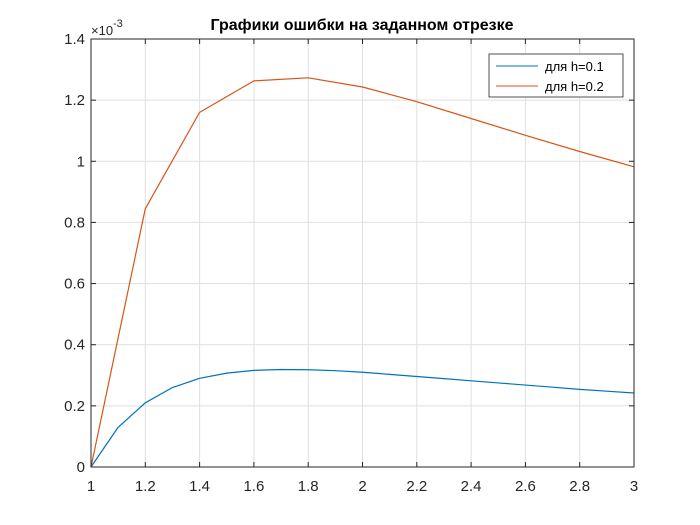 The image size is (700, 525). I want to click on x-tick-label: 1, so click(91, 486).